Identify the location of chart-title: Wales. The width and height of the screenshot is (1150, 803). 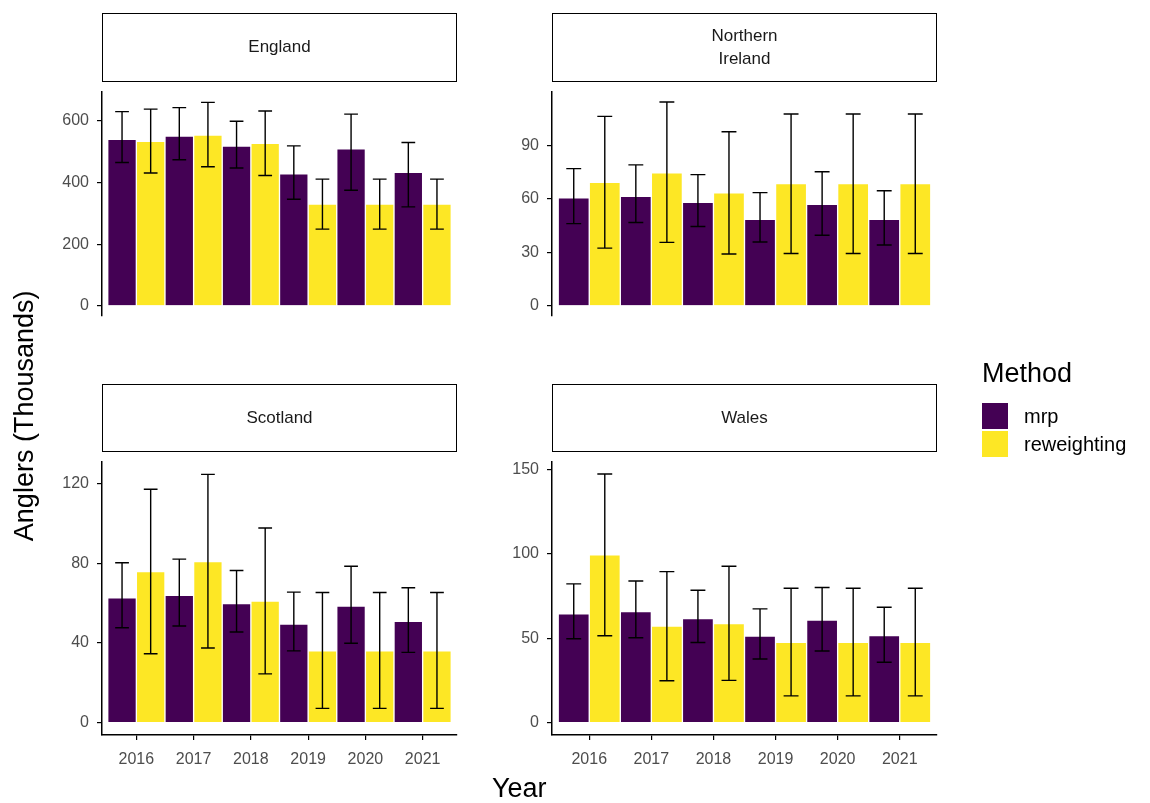
(744, 418).